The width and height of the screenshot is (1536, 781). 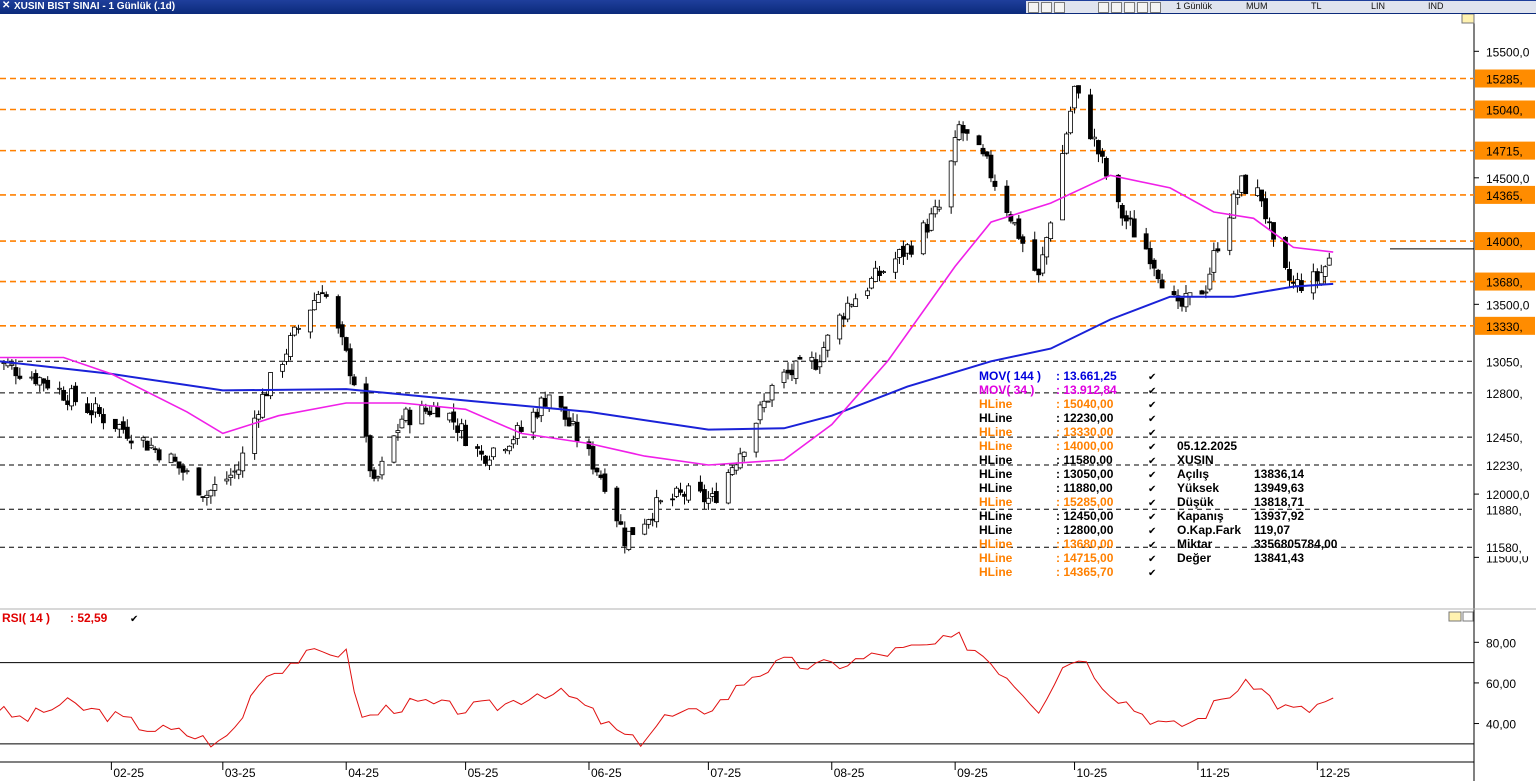 I want to click on info-row-value: : 14365,70, so click(x=1085, y=572).